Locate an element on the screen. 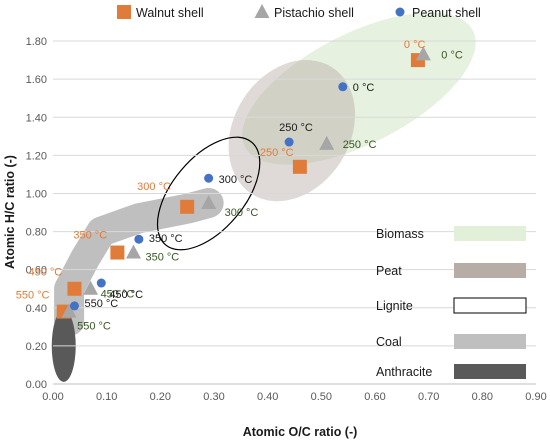 Image resolution: width=550 pixels, height=442 pixels. region-legend-label: Anthracite is located at coordinates (404, 372).